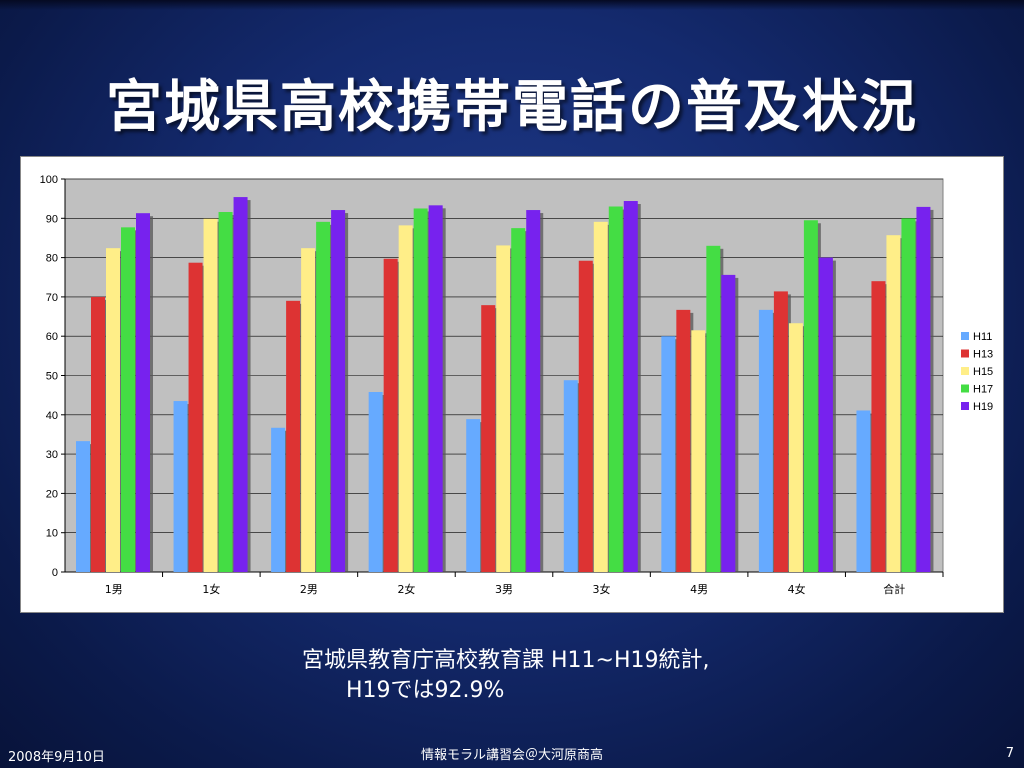 Image resolution: width=1024 pixels, height=768 pixels. I want to click on y-tick-label: 80, so click(52, 259).